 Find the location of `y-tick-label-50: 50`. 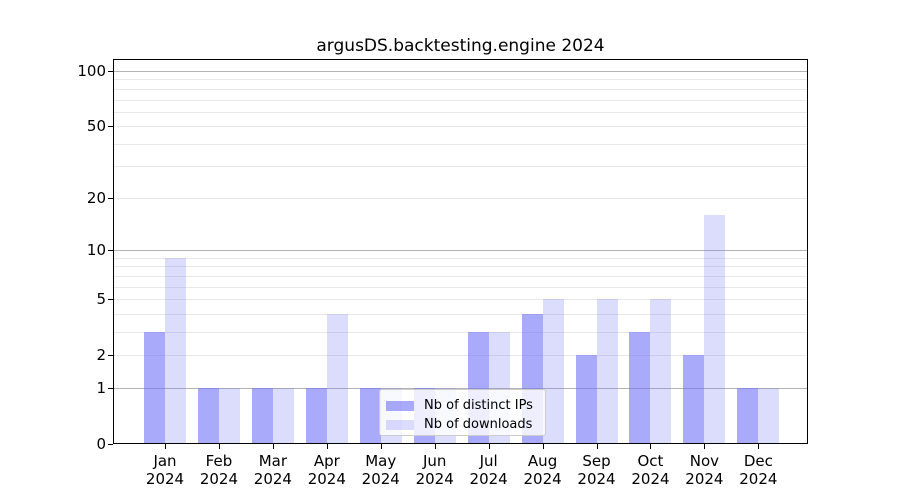

y-tick-label-50: 50 is located at coordinates (96, 126).